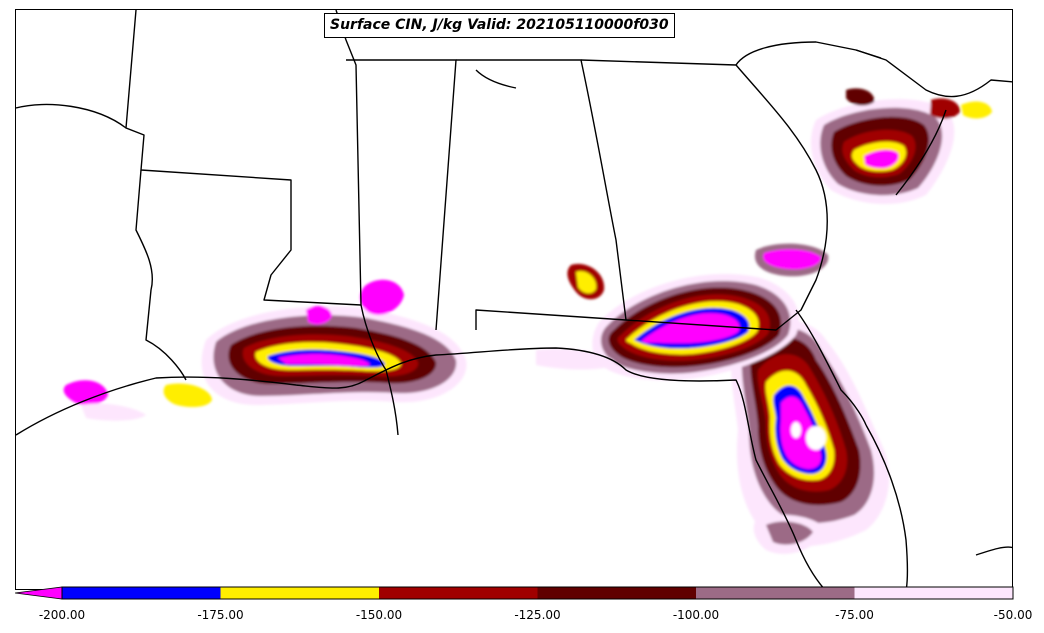 The image size is (1044, 633). Describe the element at coordinates (883, 152) in the screenshot. I see `cin-blob-carolina` at that location.